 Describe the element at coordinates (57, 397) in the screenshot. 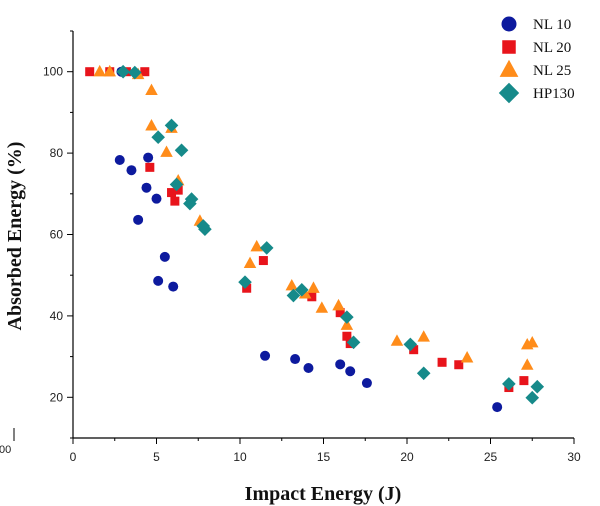

I see `y-tick-label: 20` at that location.